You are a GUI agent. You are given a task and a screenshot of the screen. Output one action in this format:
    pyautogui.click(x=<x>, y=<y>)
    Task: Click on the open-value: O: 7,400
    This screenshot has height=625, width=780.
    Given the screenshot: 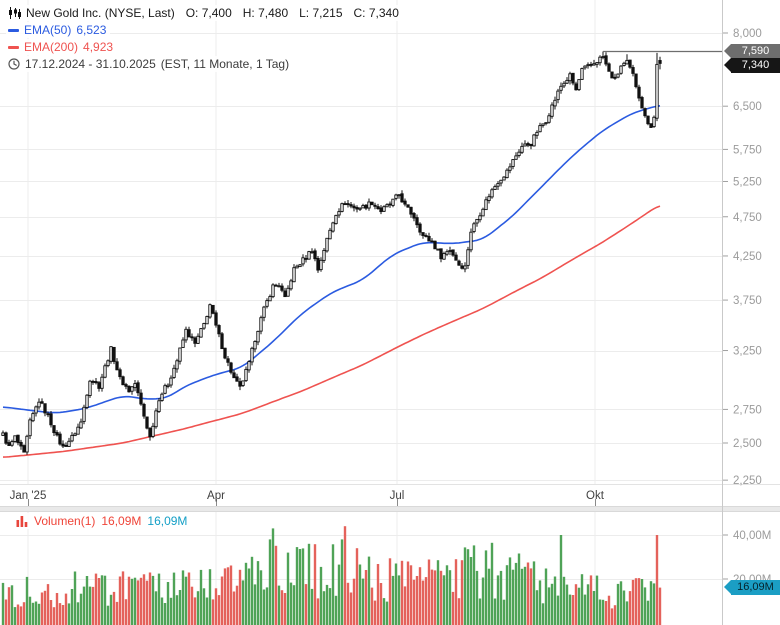 What is the action you would take?
    pyautogui.click(x=208, y=13)
    